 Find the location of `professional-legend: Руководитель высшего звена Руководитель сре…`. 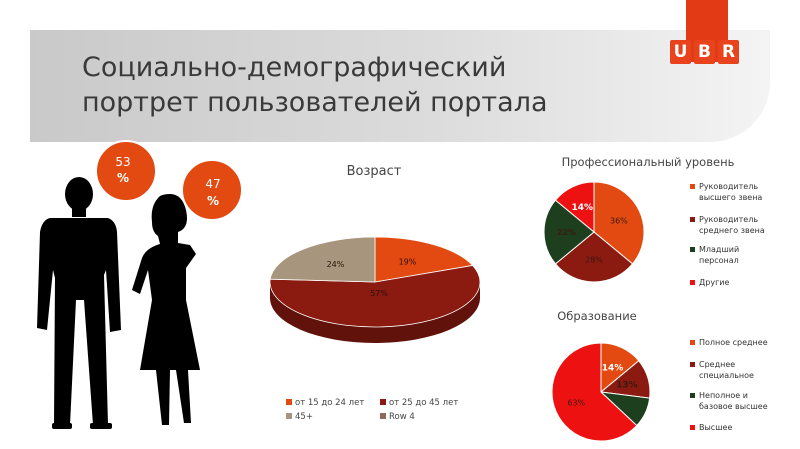

professional-legend: Руководитель высшего звена Руководитель сре… is located at coordinates (727, 234).